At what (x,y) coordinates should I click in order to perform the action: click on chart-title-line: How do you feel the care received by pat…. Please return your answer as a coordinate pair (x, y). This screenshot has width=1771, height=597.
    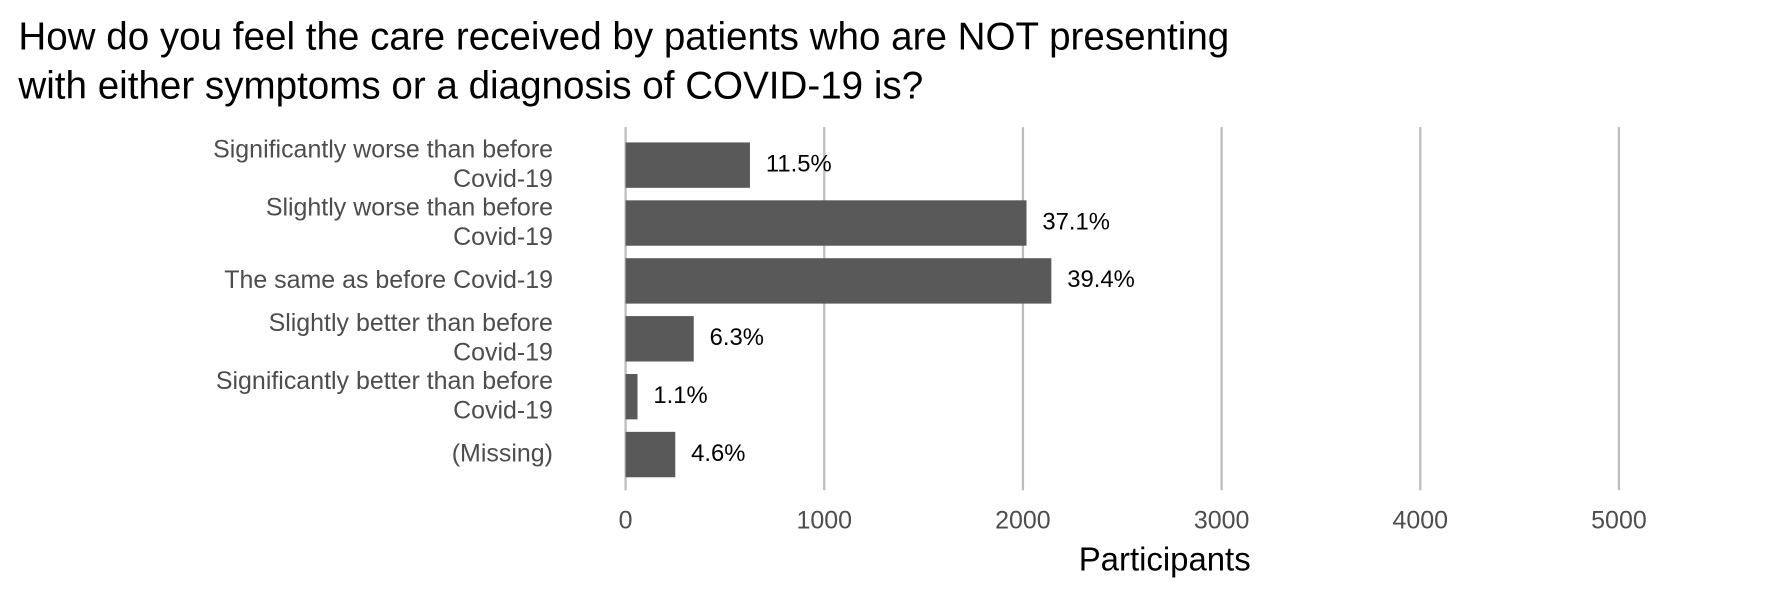
    Looking at the image, I should click on (623, 37).